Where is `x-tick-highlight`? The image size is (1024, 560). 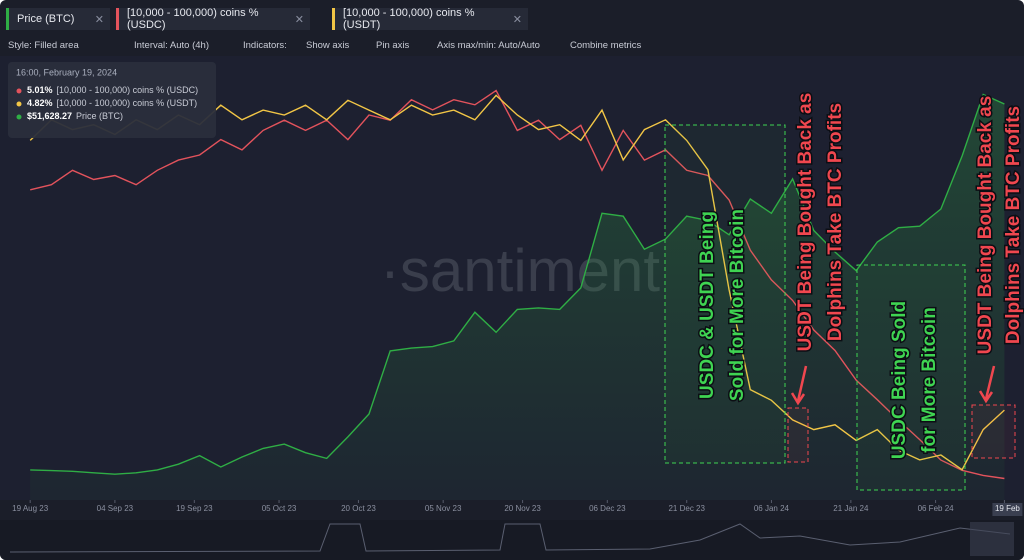
x-tick-highlight is located at coordinates (1007, 509).